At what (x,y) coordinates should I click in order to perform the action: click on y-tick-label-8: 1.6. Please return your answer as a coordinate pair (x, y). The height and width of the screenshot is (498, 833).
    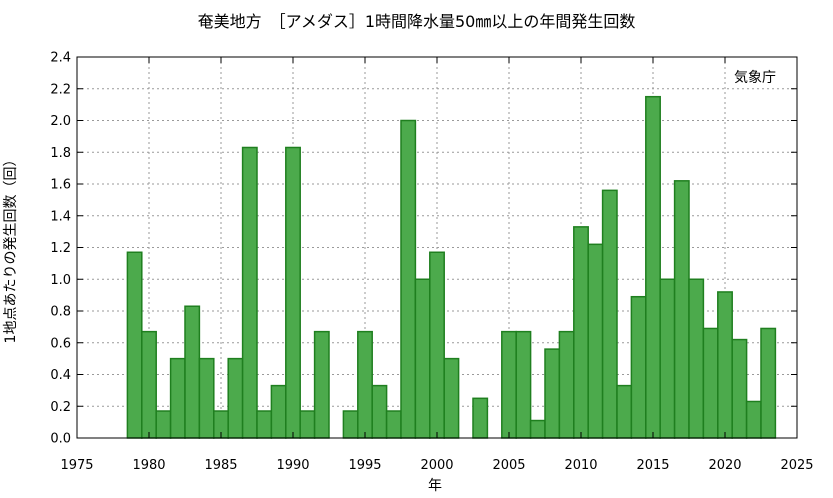
    Looking at the image, I should click on (60, 185).